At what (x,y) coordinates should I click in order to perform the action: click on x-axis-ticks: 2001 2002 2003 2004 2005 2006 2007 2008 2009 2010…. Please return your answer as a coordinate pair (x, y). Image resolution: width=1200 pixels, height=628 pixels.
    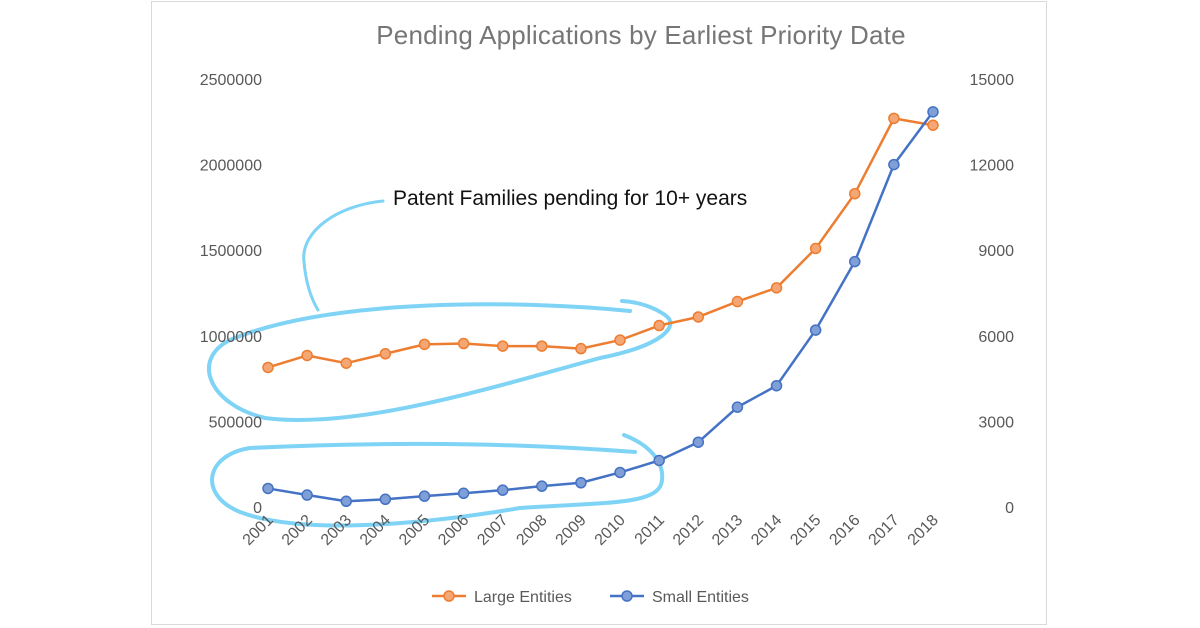
    Looking at the image, I should click on (591, 530).